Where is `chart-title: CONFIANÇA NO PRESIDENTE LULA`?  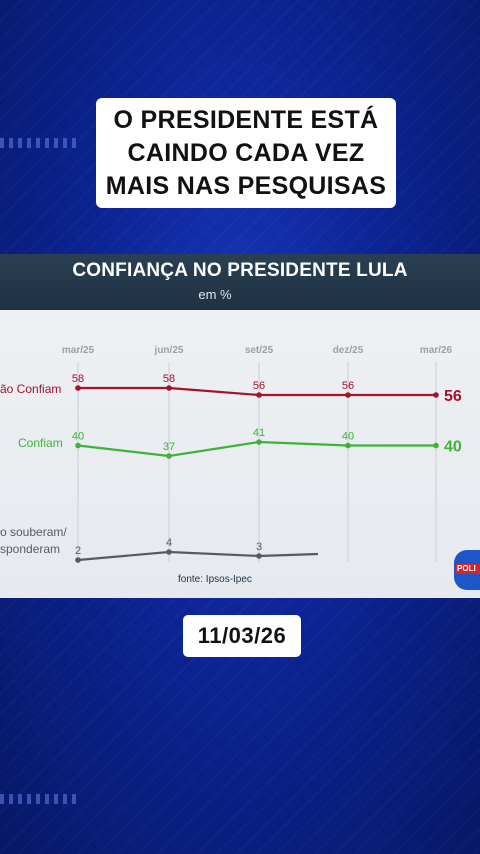 chart-title: CONFIANÇA NO PRESIDENTE LULA is located at coordinates (240, 270).